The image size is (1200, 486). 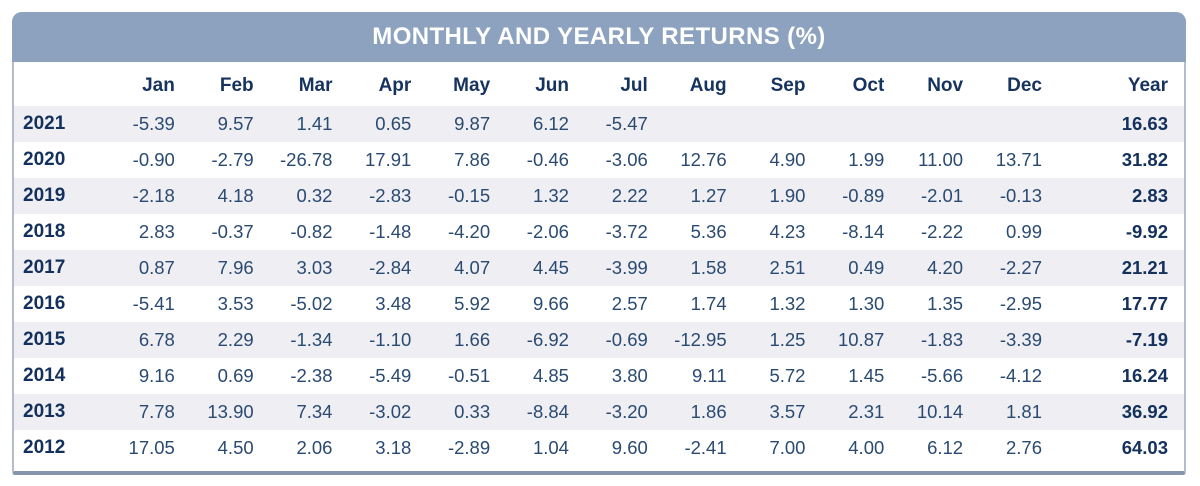 What do you see at coordinates (1020, 375) in the screenshot?
I see `month-cell: -4.12` at bounding box center [1020, 375].